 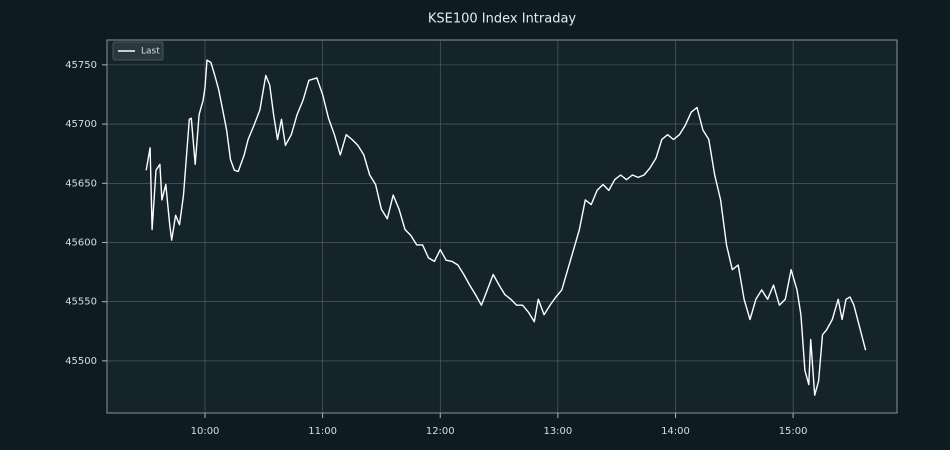 I want to click on x-tick-label: 11:00, so click(x=322, y=431).